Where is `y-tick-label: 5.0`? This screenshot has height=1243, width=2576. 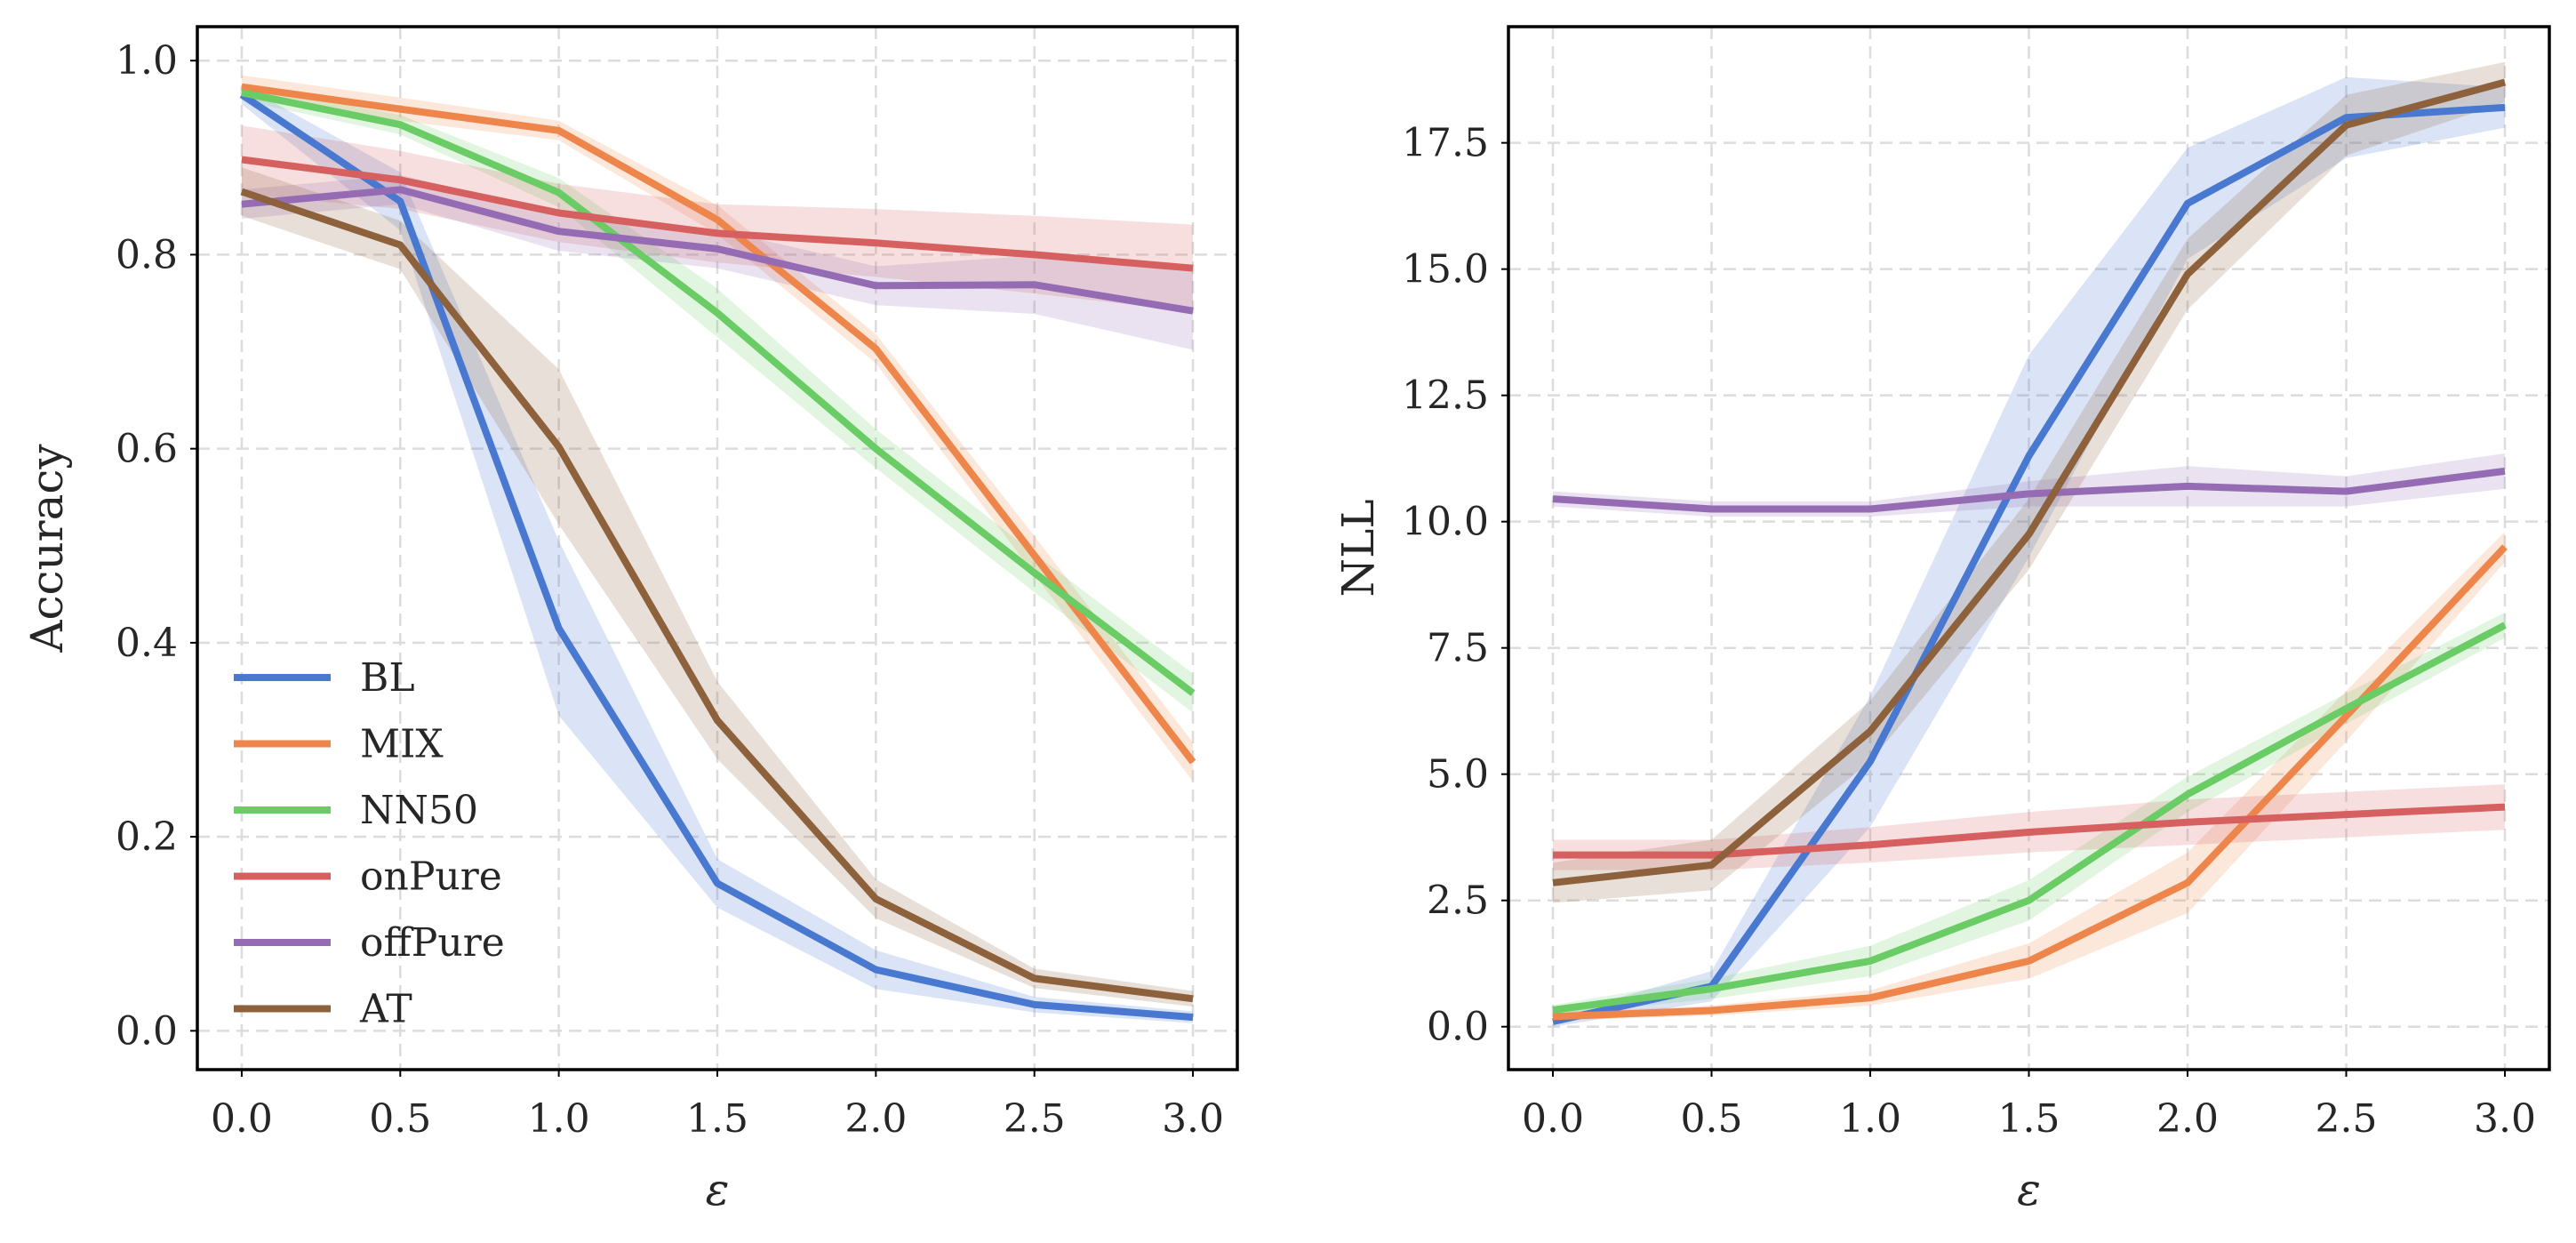
y-tick-label: 5.0 is located at coordinates (1458, 775).